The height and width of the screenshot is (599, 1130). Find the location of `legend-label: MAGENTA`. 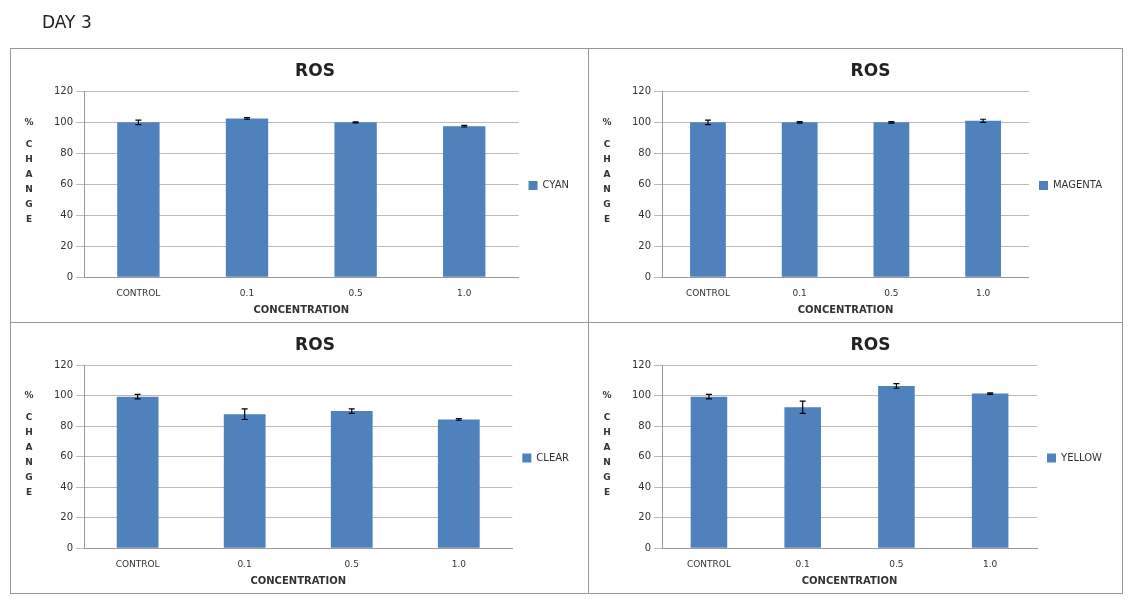

legend-label: MAGENTA is located at coordinates (1077, 185).